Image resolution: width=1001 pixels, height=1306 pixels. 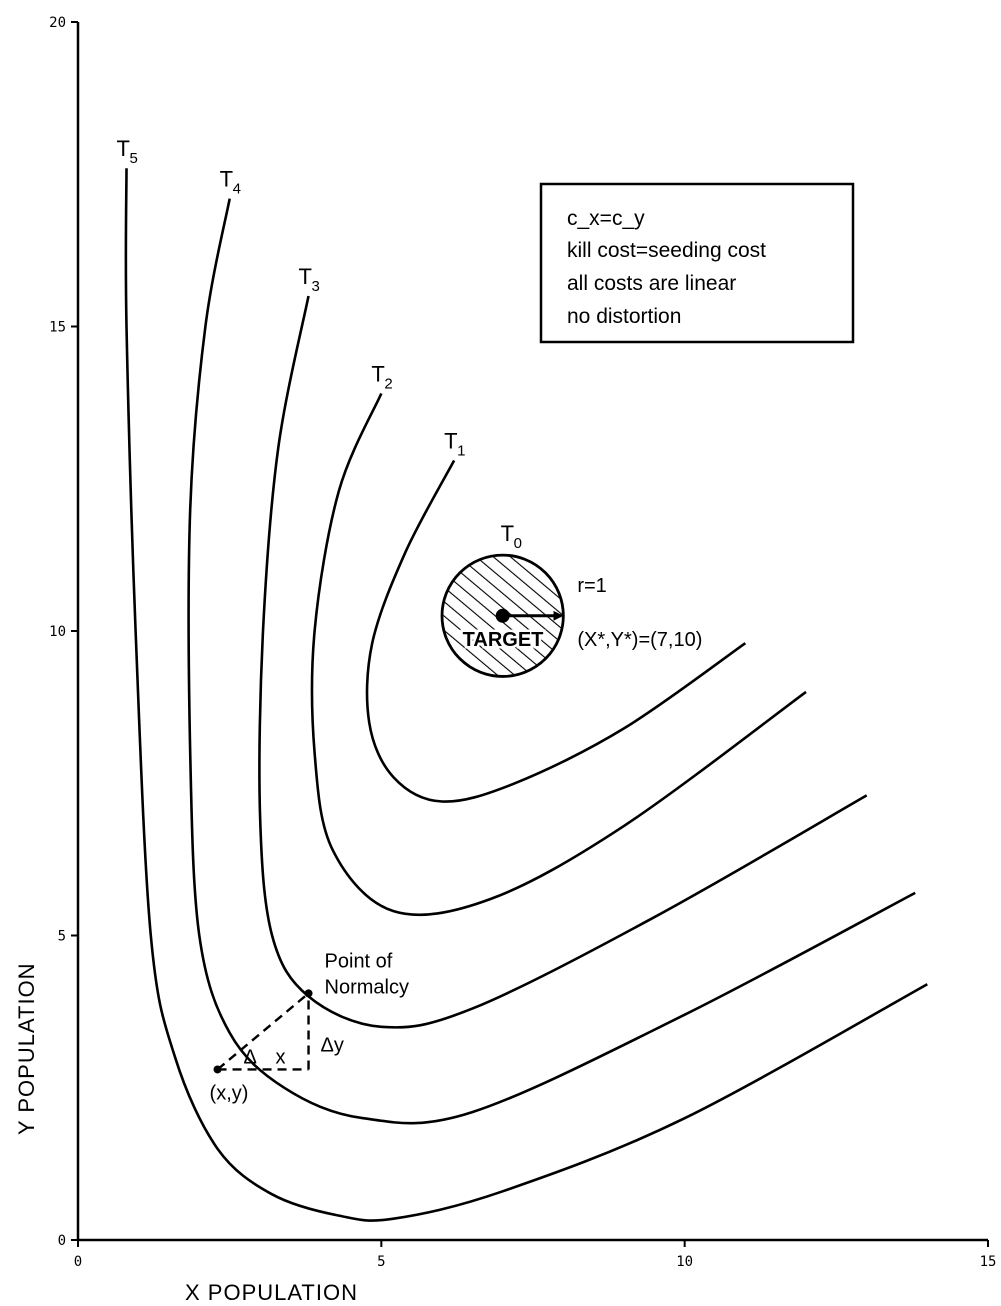 What do you see at coordinates (606, 218) in the screenshot?
I see `legend-line-1: c_x=c_y` at bounding box center [606, 218].